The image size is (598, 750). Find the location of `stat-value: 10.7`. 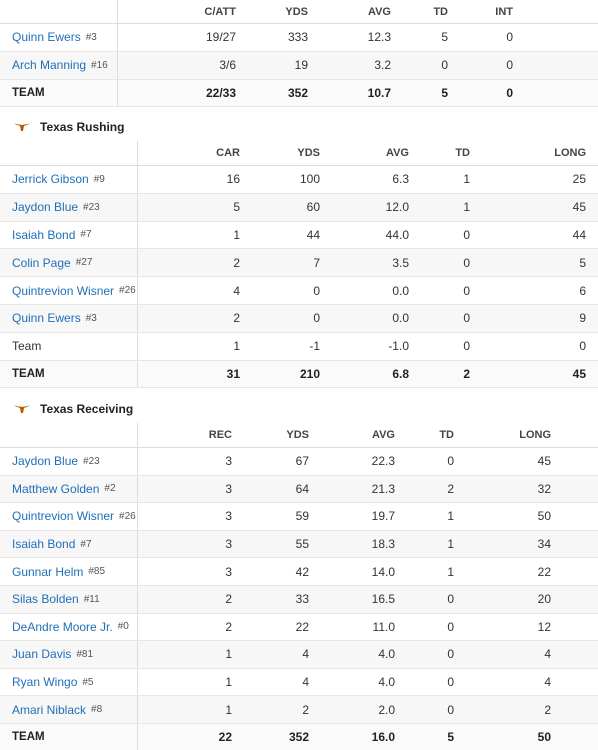

stat-value: 10.7 is located at coordinates (379, 92).